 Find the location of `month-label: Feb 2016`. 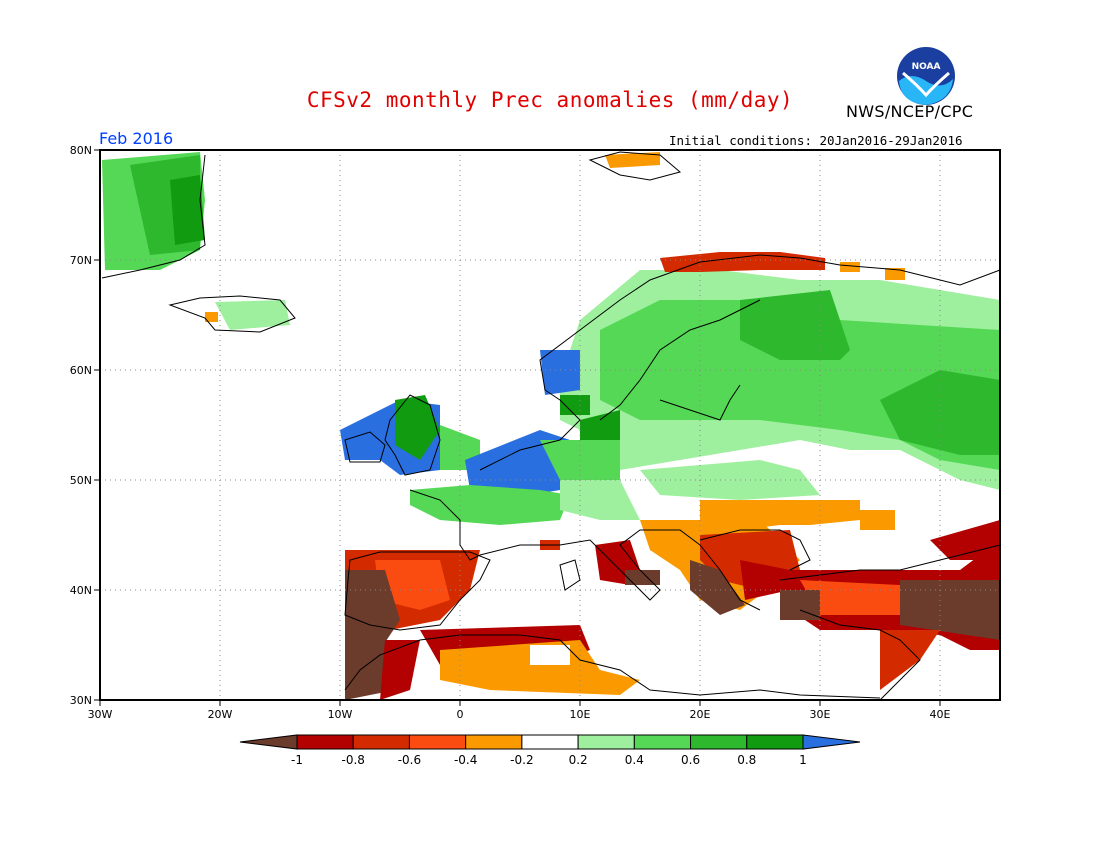

month-label: Feb 2016 is located at coordinates (136, 138).